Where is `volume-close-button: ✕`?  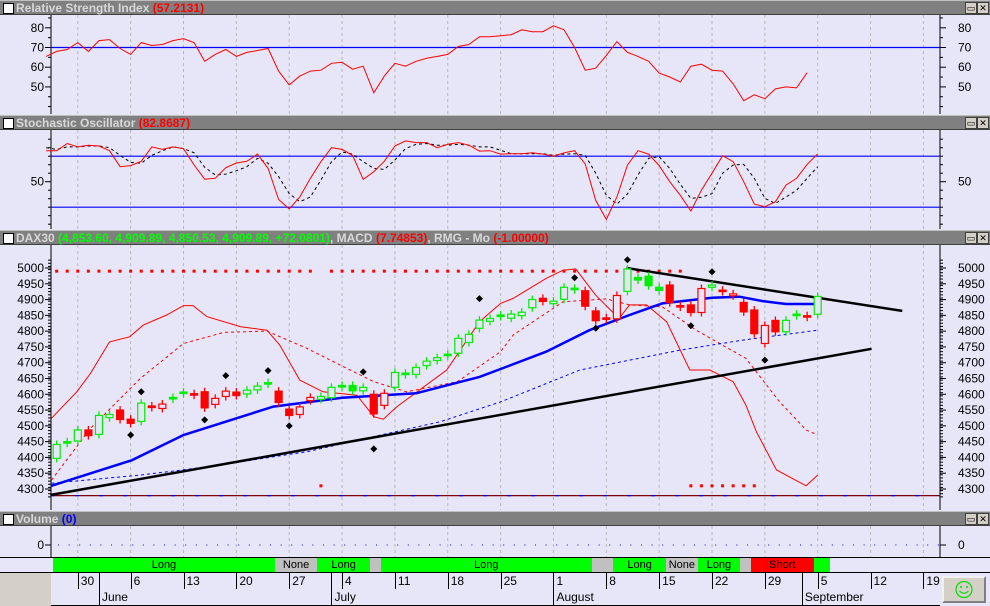
volume-close-button: ✕ is located at coordinates (983, 519).